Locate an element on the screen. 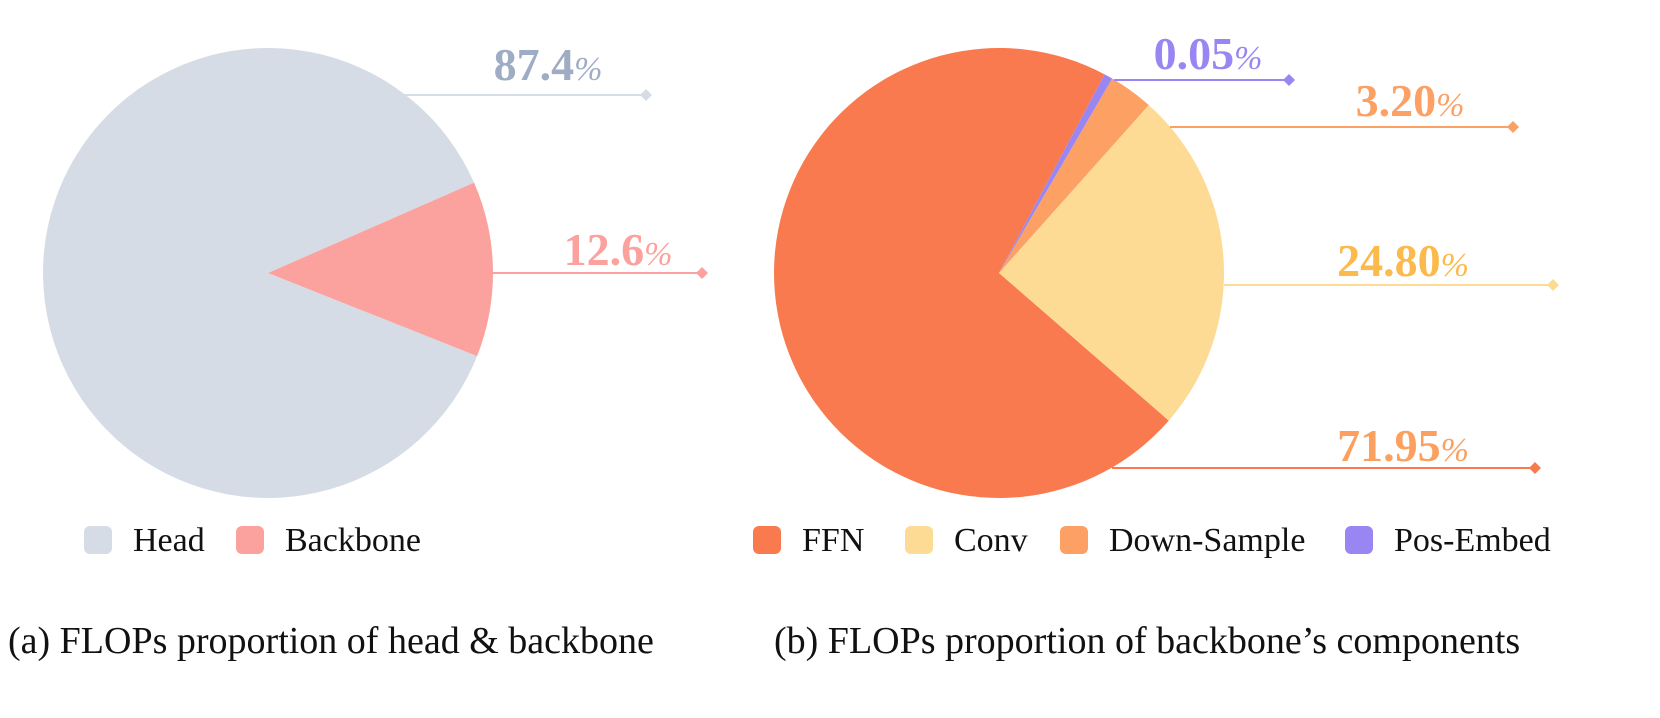 Image resolution: width=1660 pixels, height=718 pixels. pie-slice-conv is located at coordinates (1111, 263).